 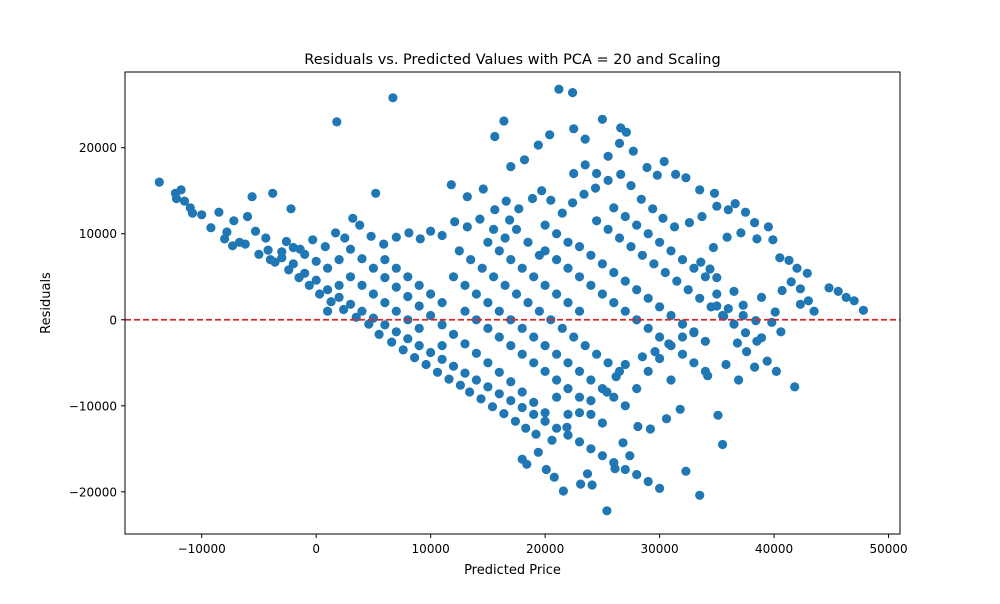 I want to click on x-tick-label: 20000, so click(x=545, y=549).